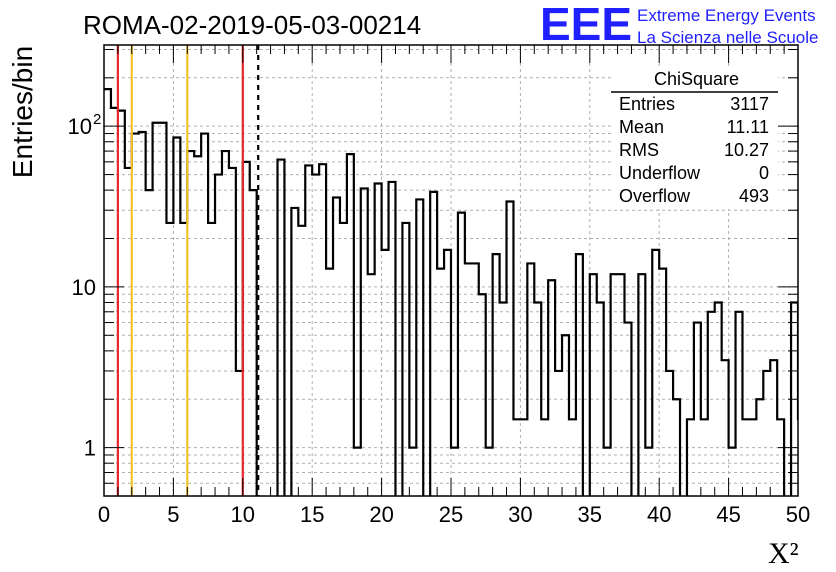 This screenshot has width=836, height=572. What do you see at coordinates (586, 25) in the screenshot?
I see `logo-mark: EEE` at bounding box center [586, 25].